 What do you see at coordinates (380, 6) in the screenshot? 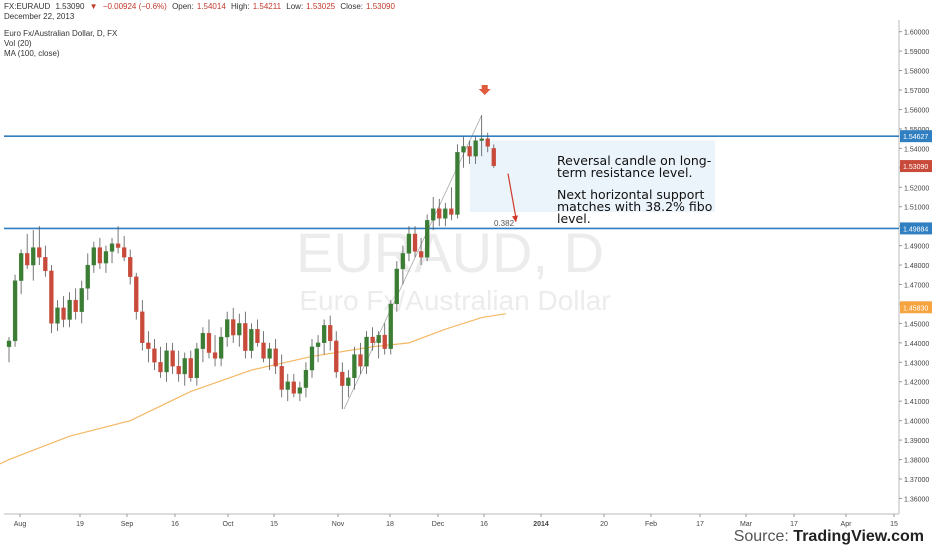
I see `close-value: 1.53090` at bounding box center [380, 6].